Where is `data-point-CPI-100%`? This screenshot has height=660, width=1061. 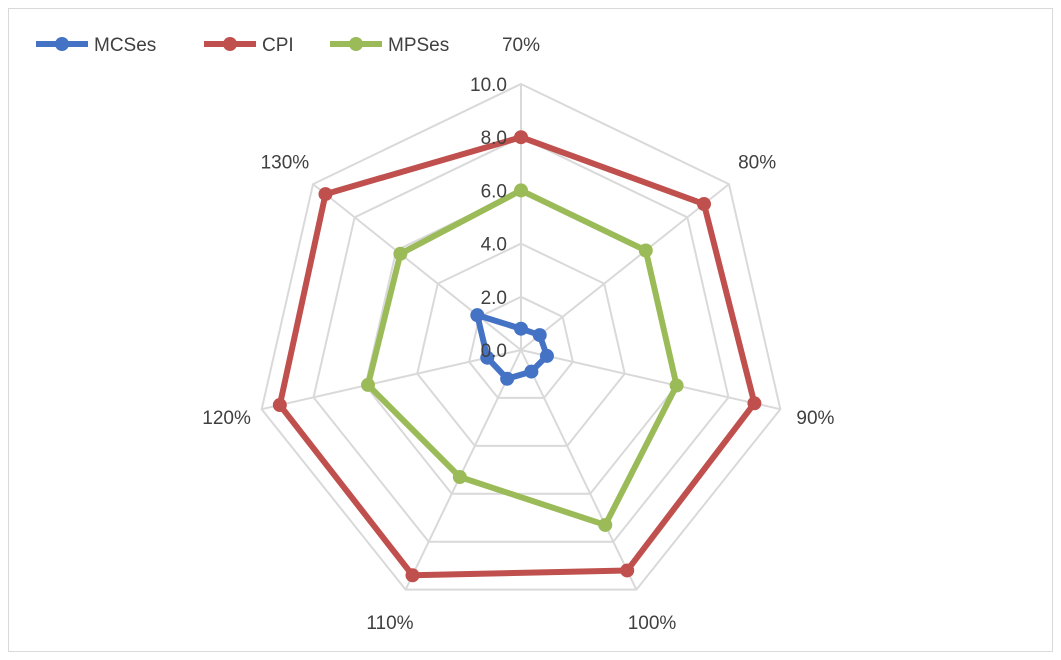
data-point-CPI-100% is located at coordinates (627, 570).